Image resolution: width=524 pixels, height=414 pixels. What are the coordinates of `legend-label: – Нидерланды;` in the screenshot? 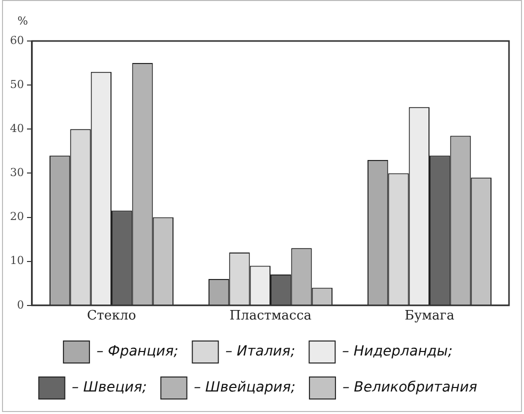 It's located at (397, 352).